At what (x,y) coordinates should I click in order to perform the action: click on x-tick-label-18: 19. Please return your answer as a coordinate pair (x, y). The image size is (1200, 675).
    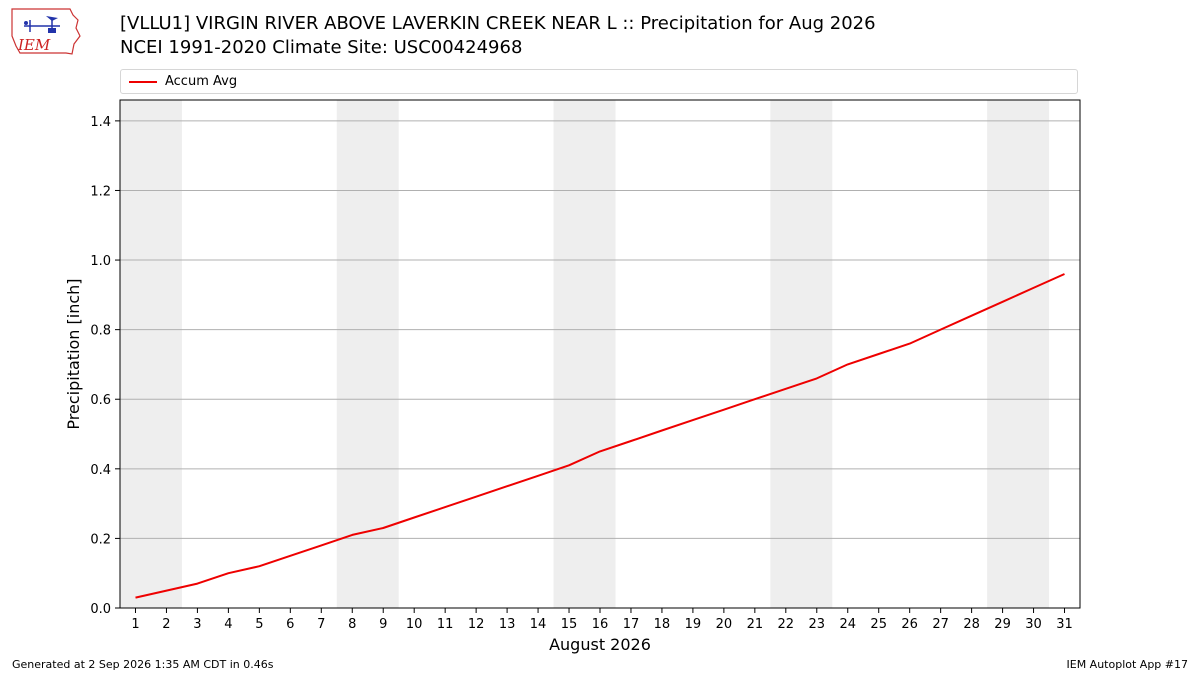
    Looking at the image, I should click on (693, 624).